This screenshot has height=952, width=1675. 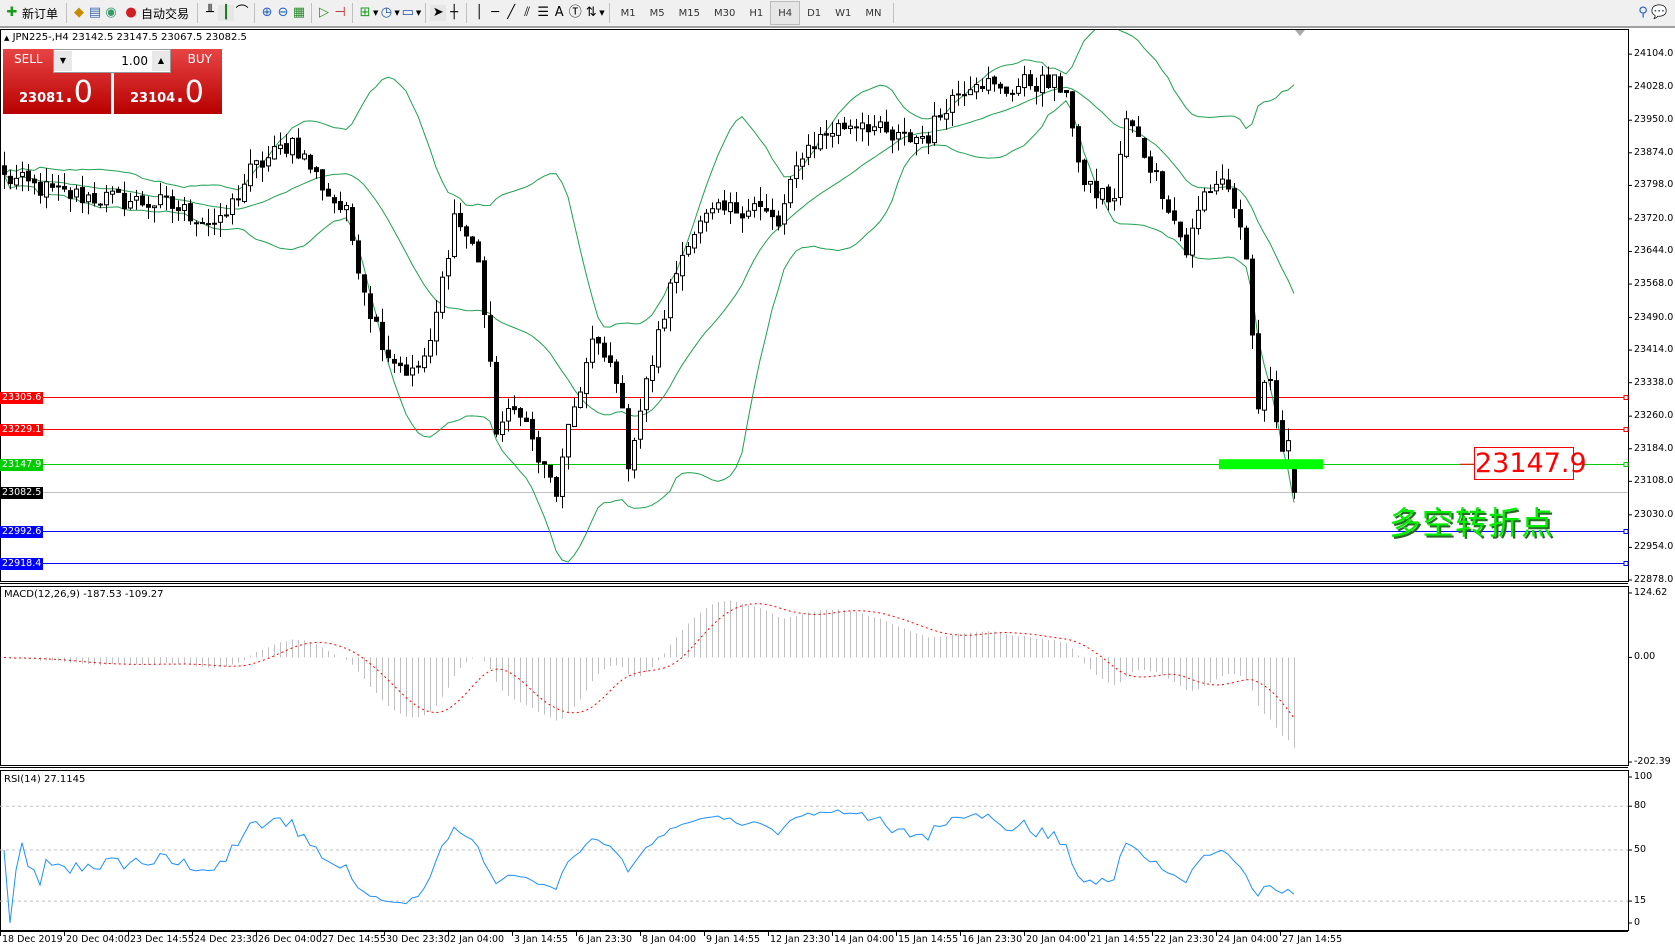 I want to click on zoom-in-icon: ⊕, so click(x=267, y=12).